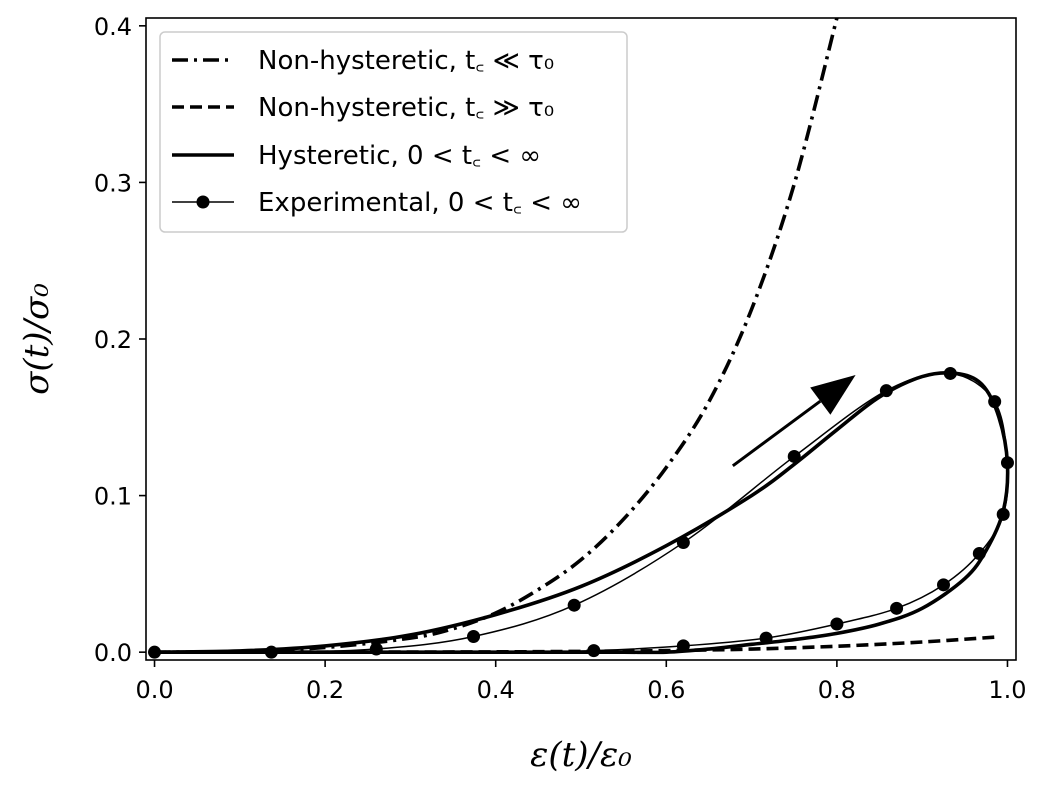 The image size is (1045, 787). Describe the element at coordinates (581, 682) in the screenshot. I see `x-axis-ticks: 0.0 0.2 0.4 0.6 0.8 1.0` at that location.